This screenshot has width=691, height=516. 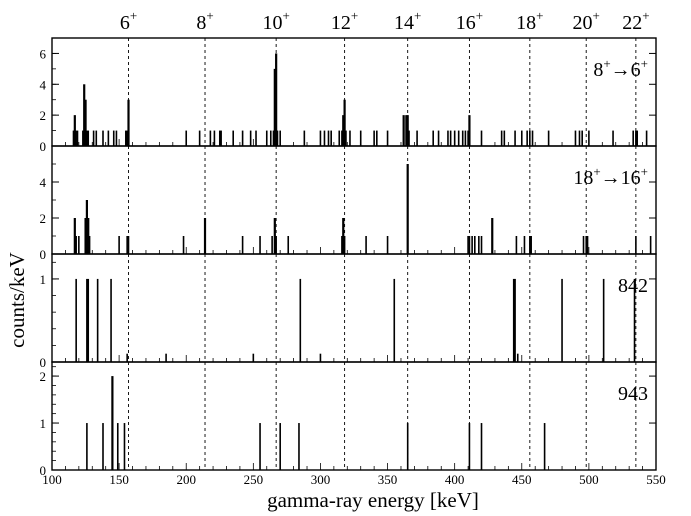 I want to click on level-label-10: 10+, so click(x=275, y=21).